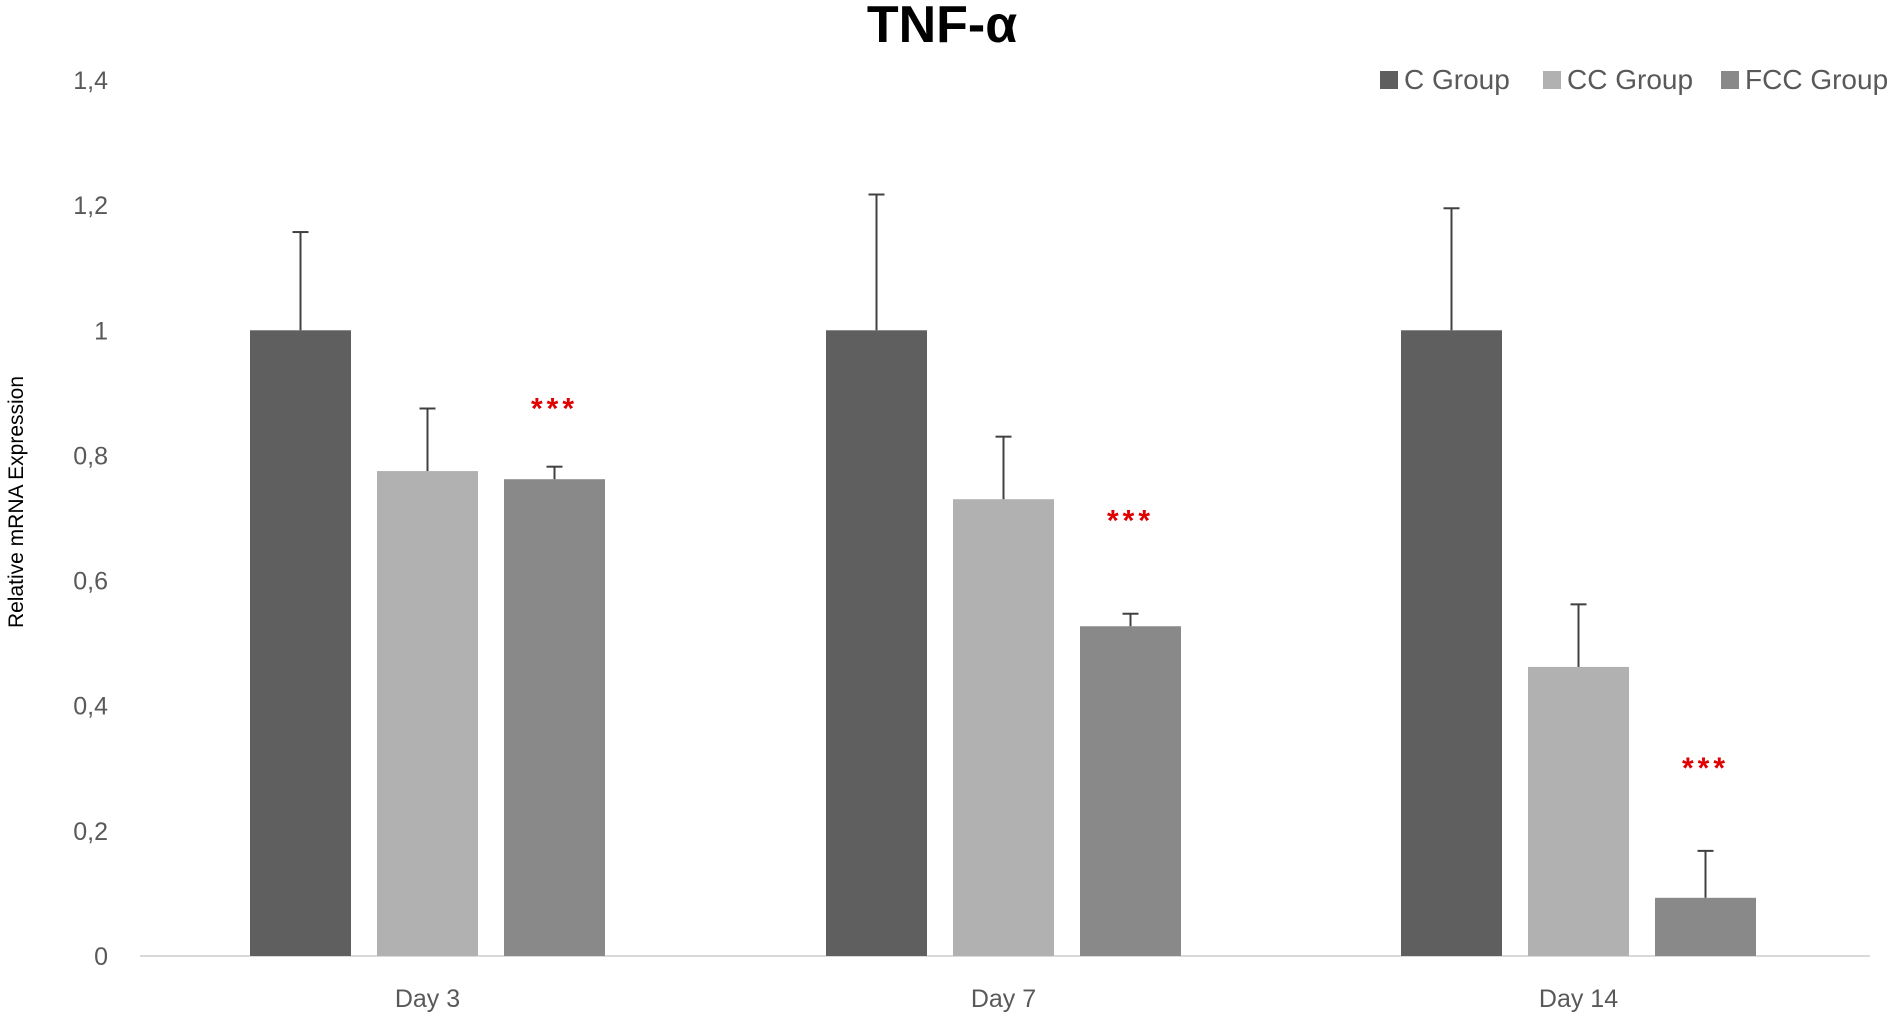 The height and width of the screenshot is (1019, 1888). Describe the element at coordinates (1457, 79) in the screenshot. I see `legend-label: C Group` at that location.